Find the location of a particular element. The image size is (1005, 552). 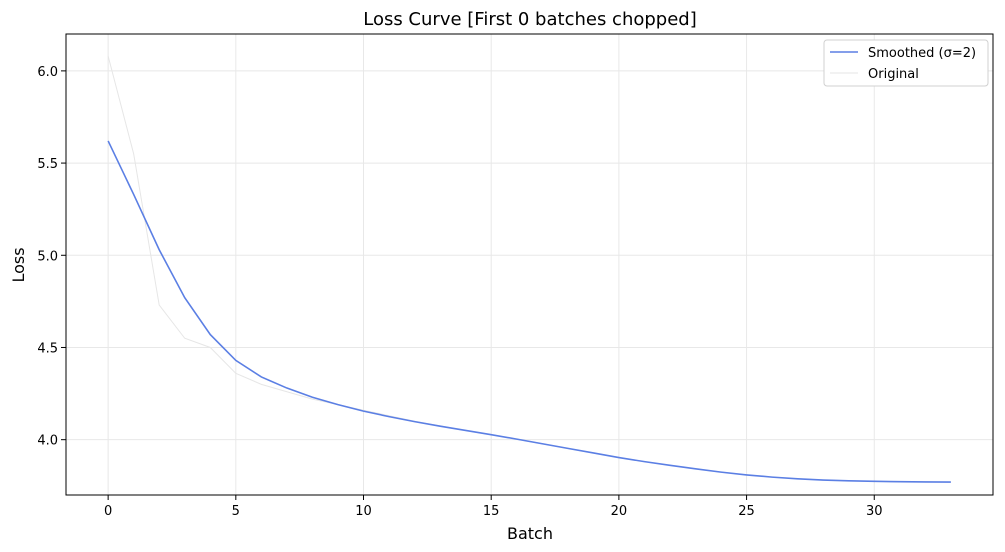

y-axis-ticks: 4.0 4.5 5.0 5.5 6.0 is located at coordinates (51, 257).